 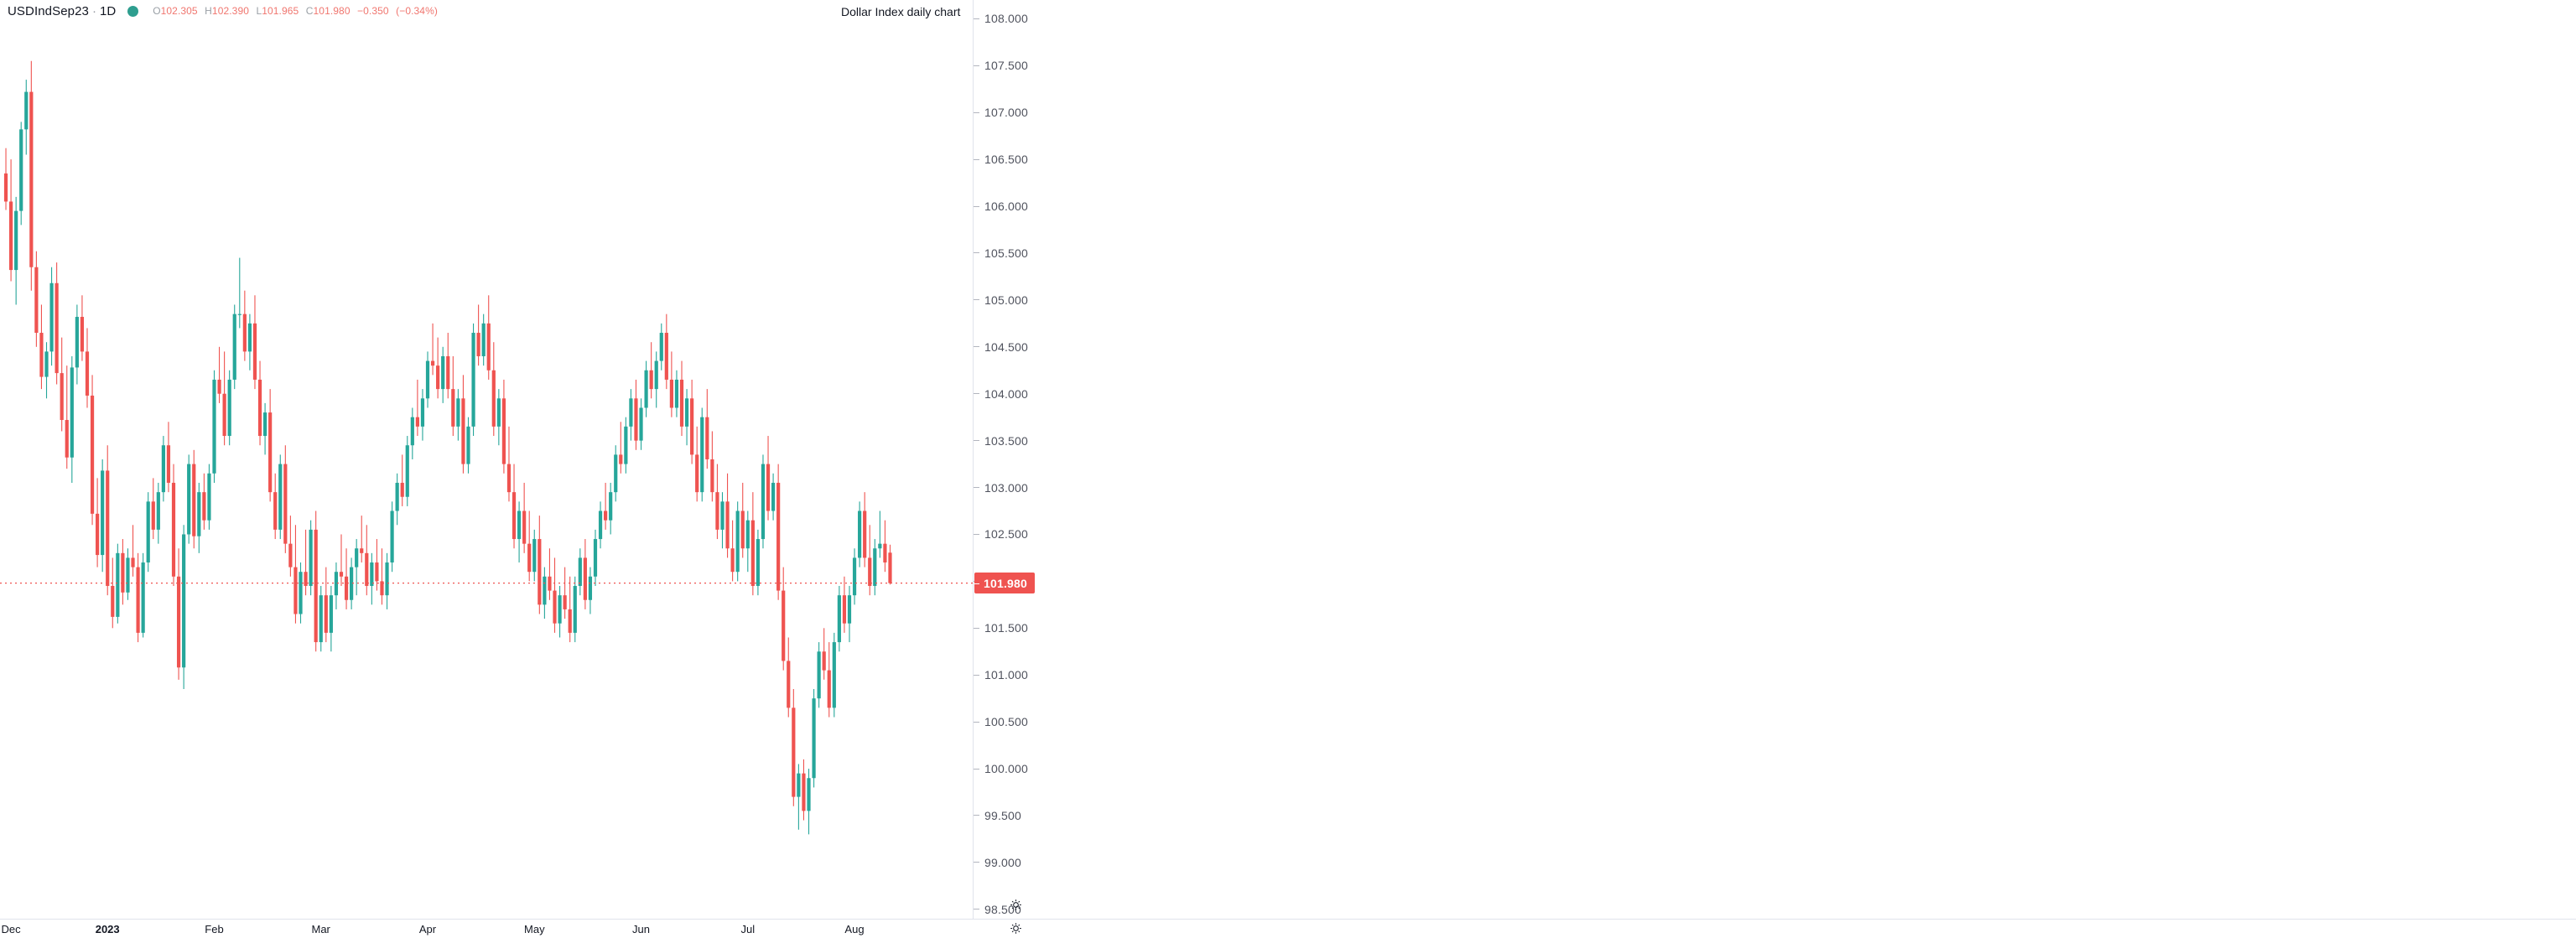 I want to click on price-axis-tick: 99.500, so click(x=998, y=815).